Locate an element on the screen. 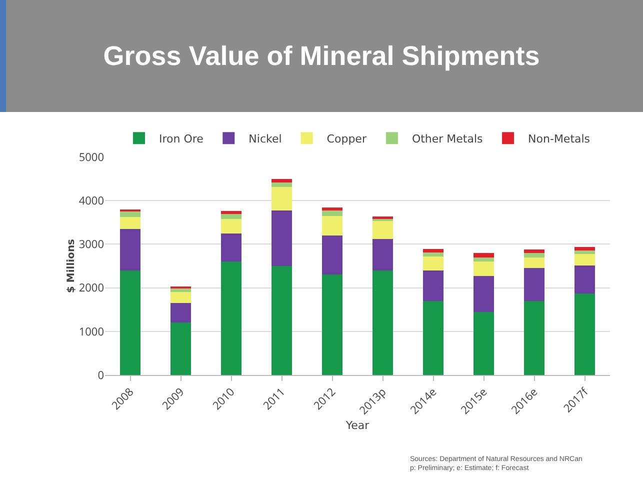 The image size is (643, 491). legend-label: Copper is located at coordinates (346, 139).